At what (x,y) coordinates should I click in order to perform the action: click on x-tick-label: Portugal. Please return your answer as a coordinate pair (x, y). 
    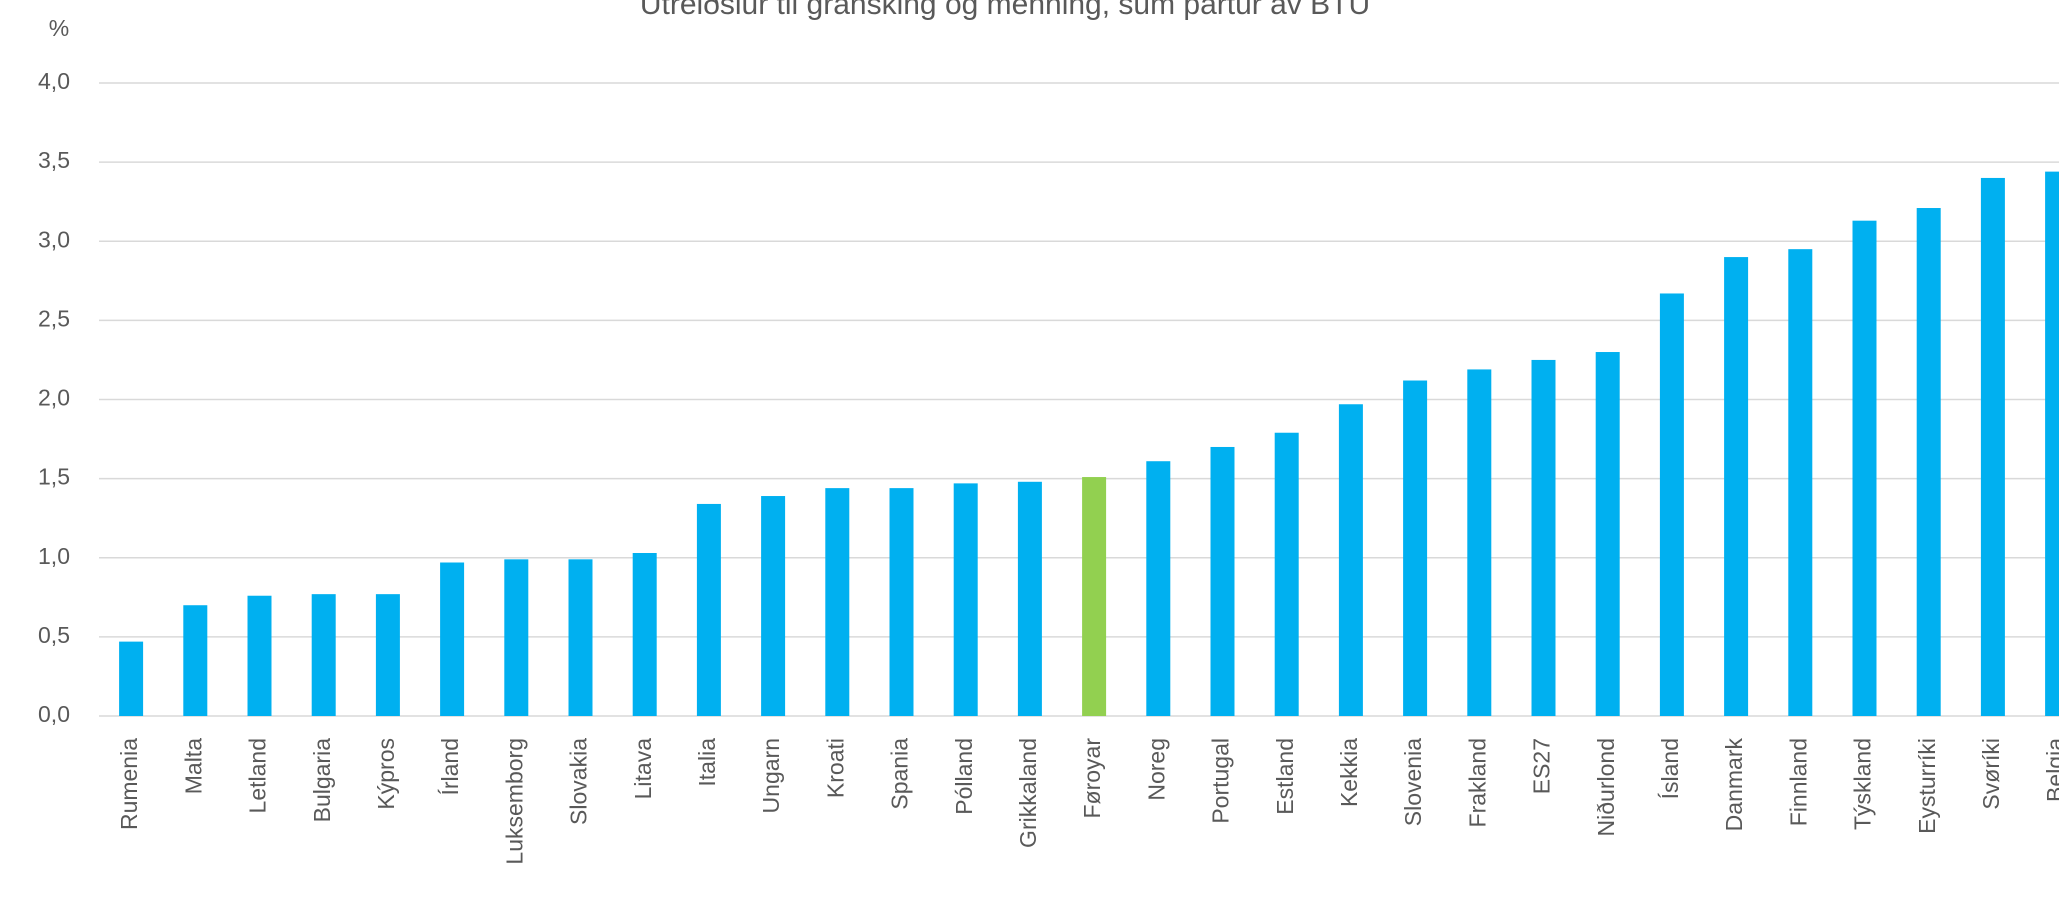
    Looking at the image, I should click on (1221, 781).